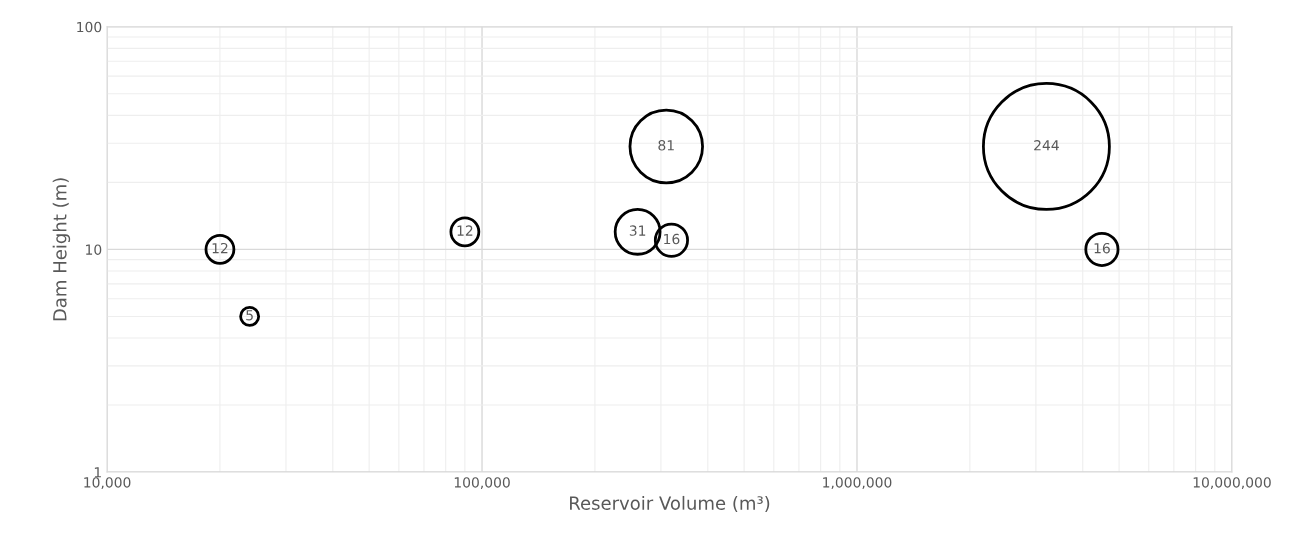  I want to click on y-axis-title: Dam Height (m), so click(61, 249).